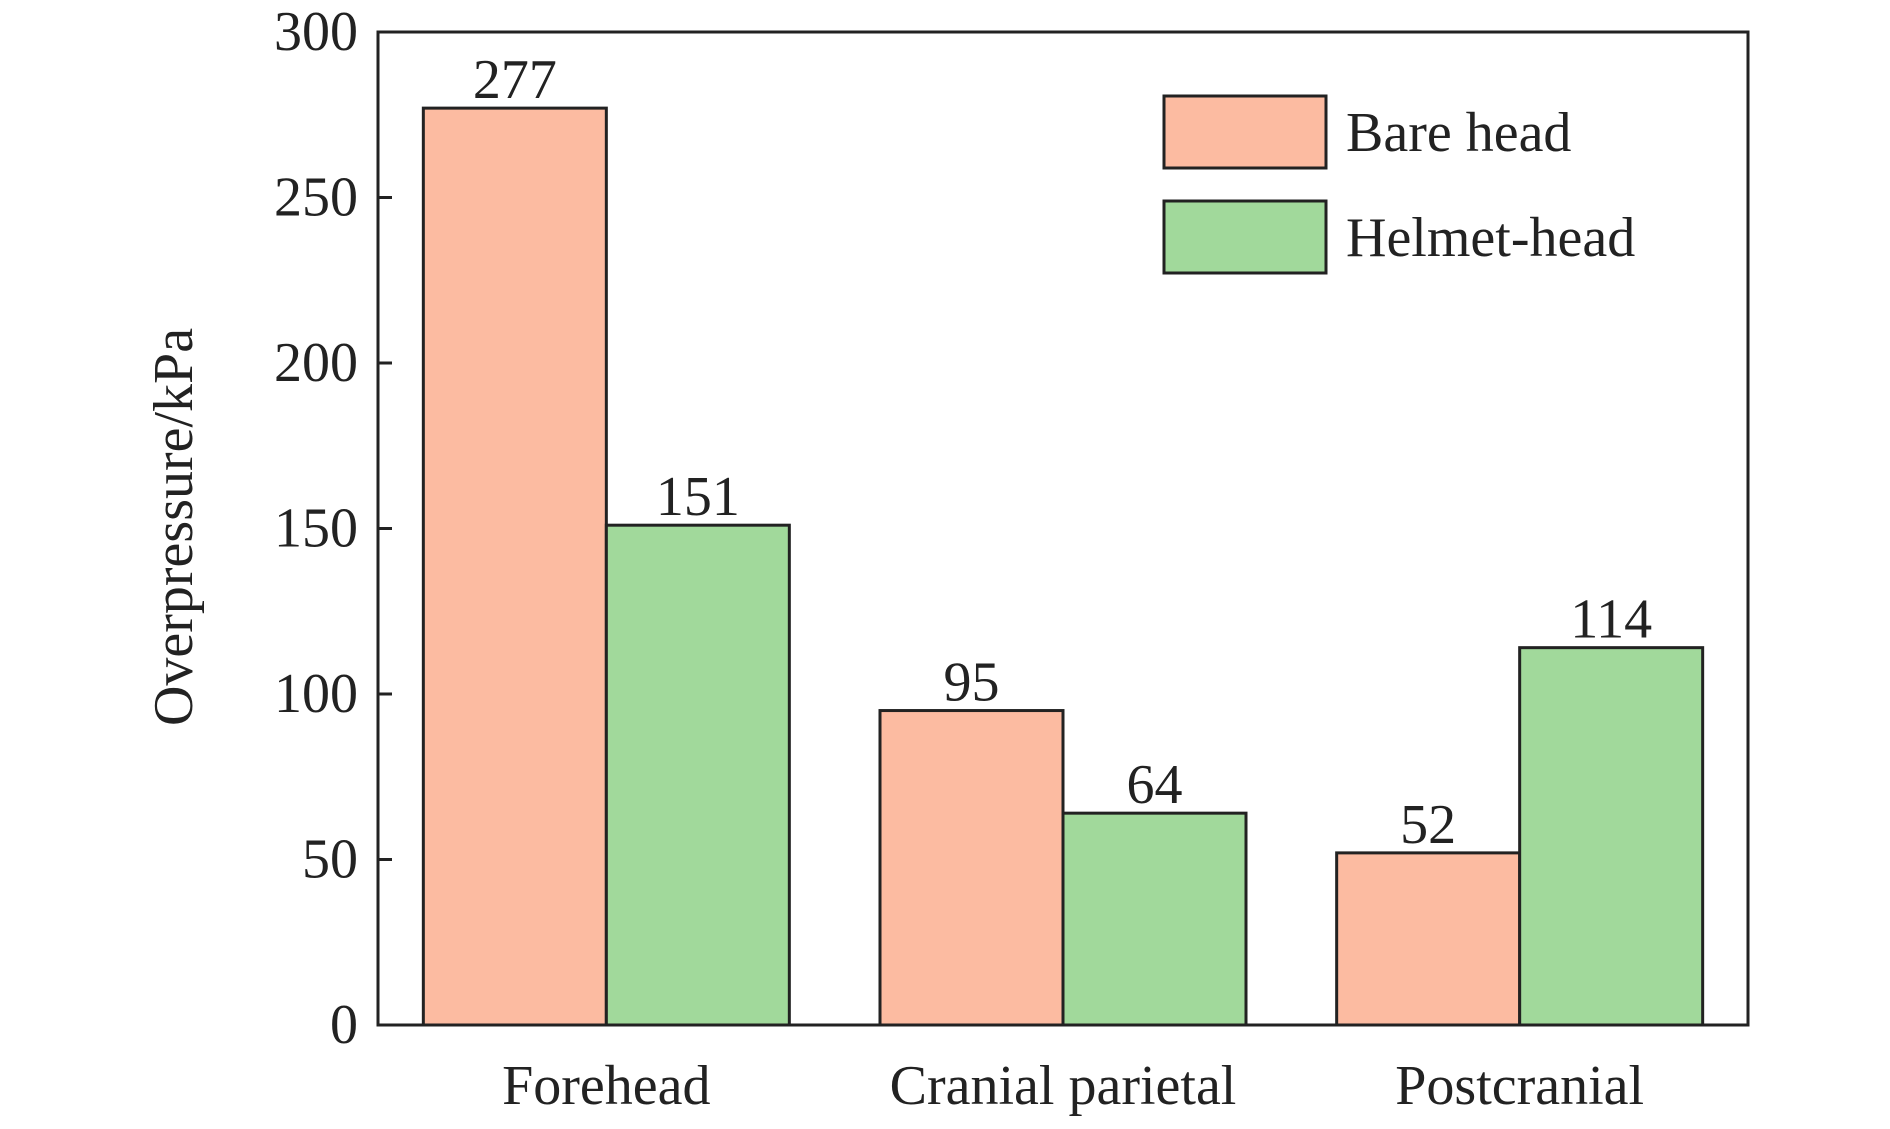  Describe the element at coordinates (1245, 132) in the screenshot. I see `legend-swatch-bare-head` at that location.